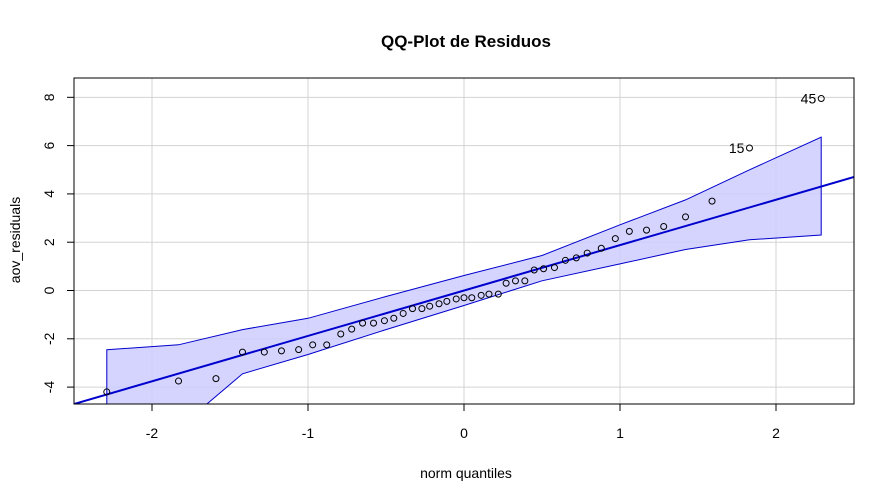 This screenshot has height=502, width=894. Describe the element at coordinates (308, 433) in the screenshot. I see `x-tick-label-1: -1` at that location.